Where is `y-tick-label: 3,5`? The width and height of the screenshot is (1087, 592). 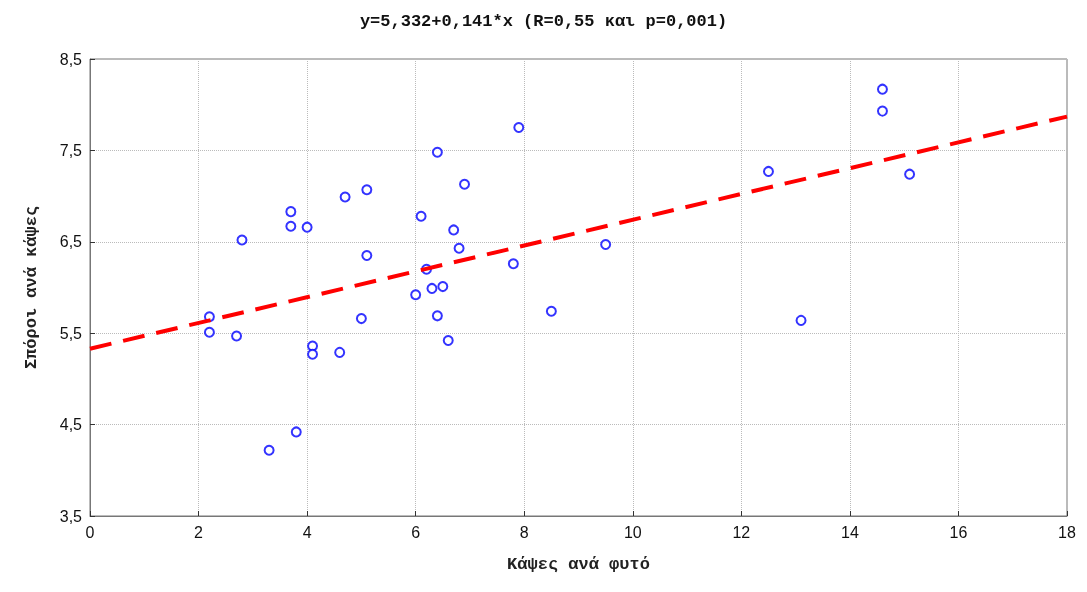
y-tick-label: 3,5 is located at coordinates (71, 516).